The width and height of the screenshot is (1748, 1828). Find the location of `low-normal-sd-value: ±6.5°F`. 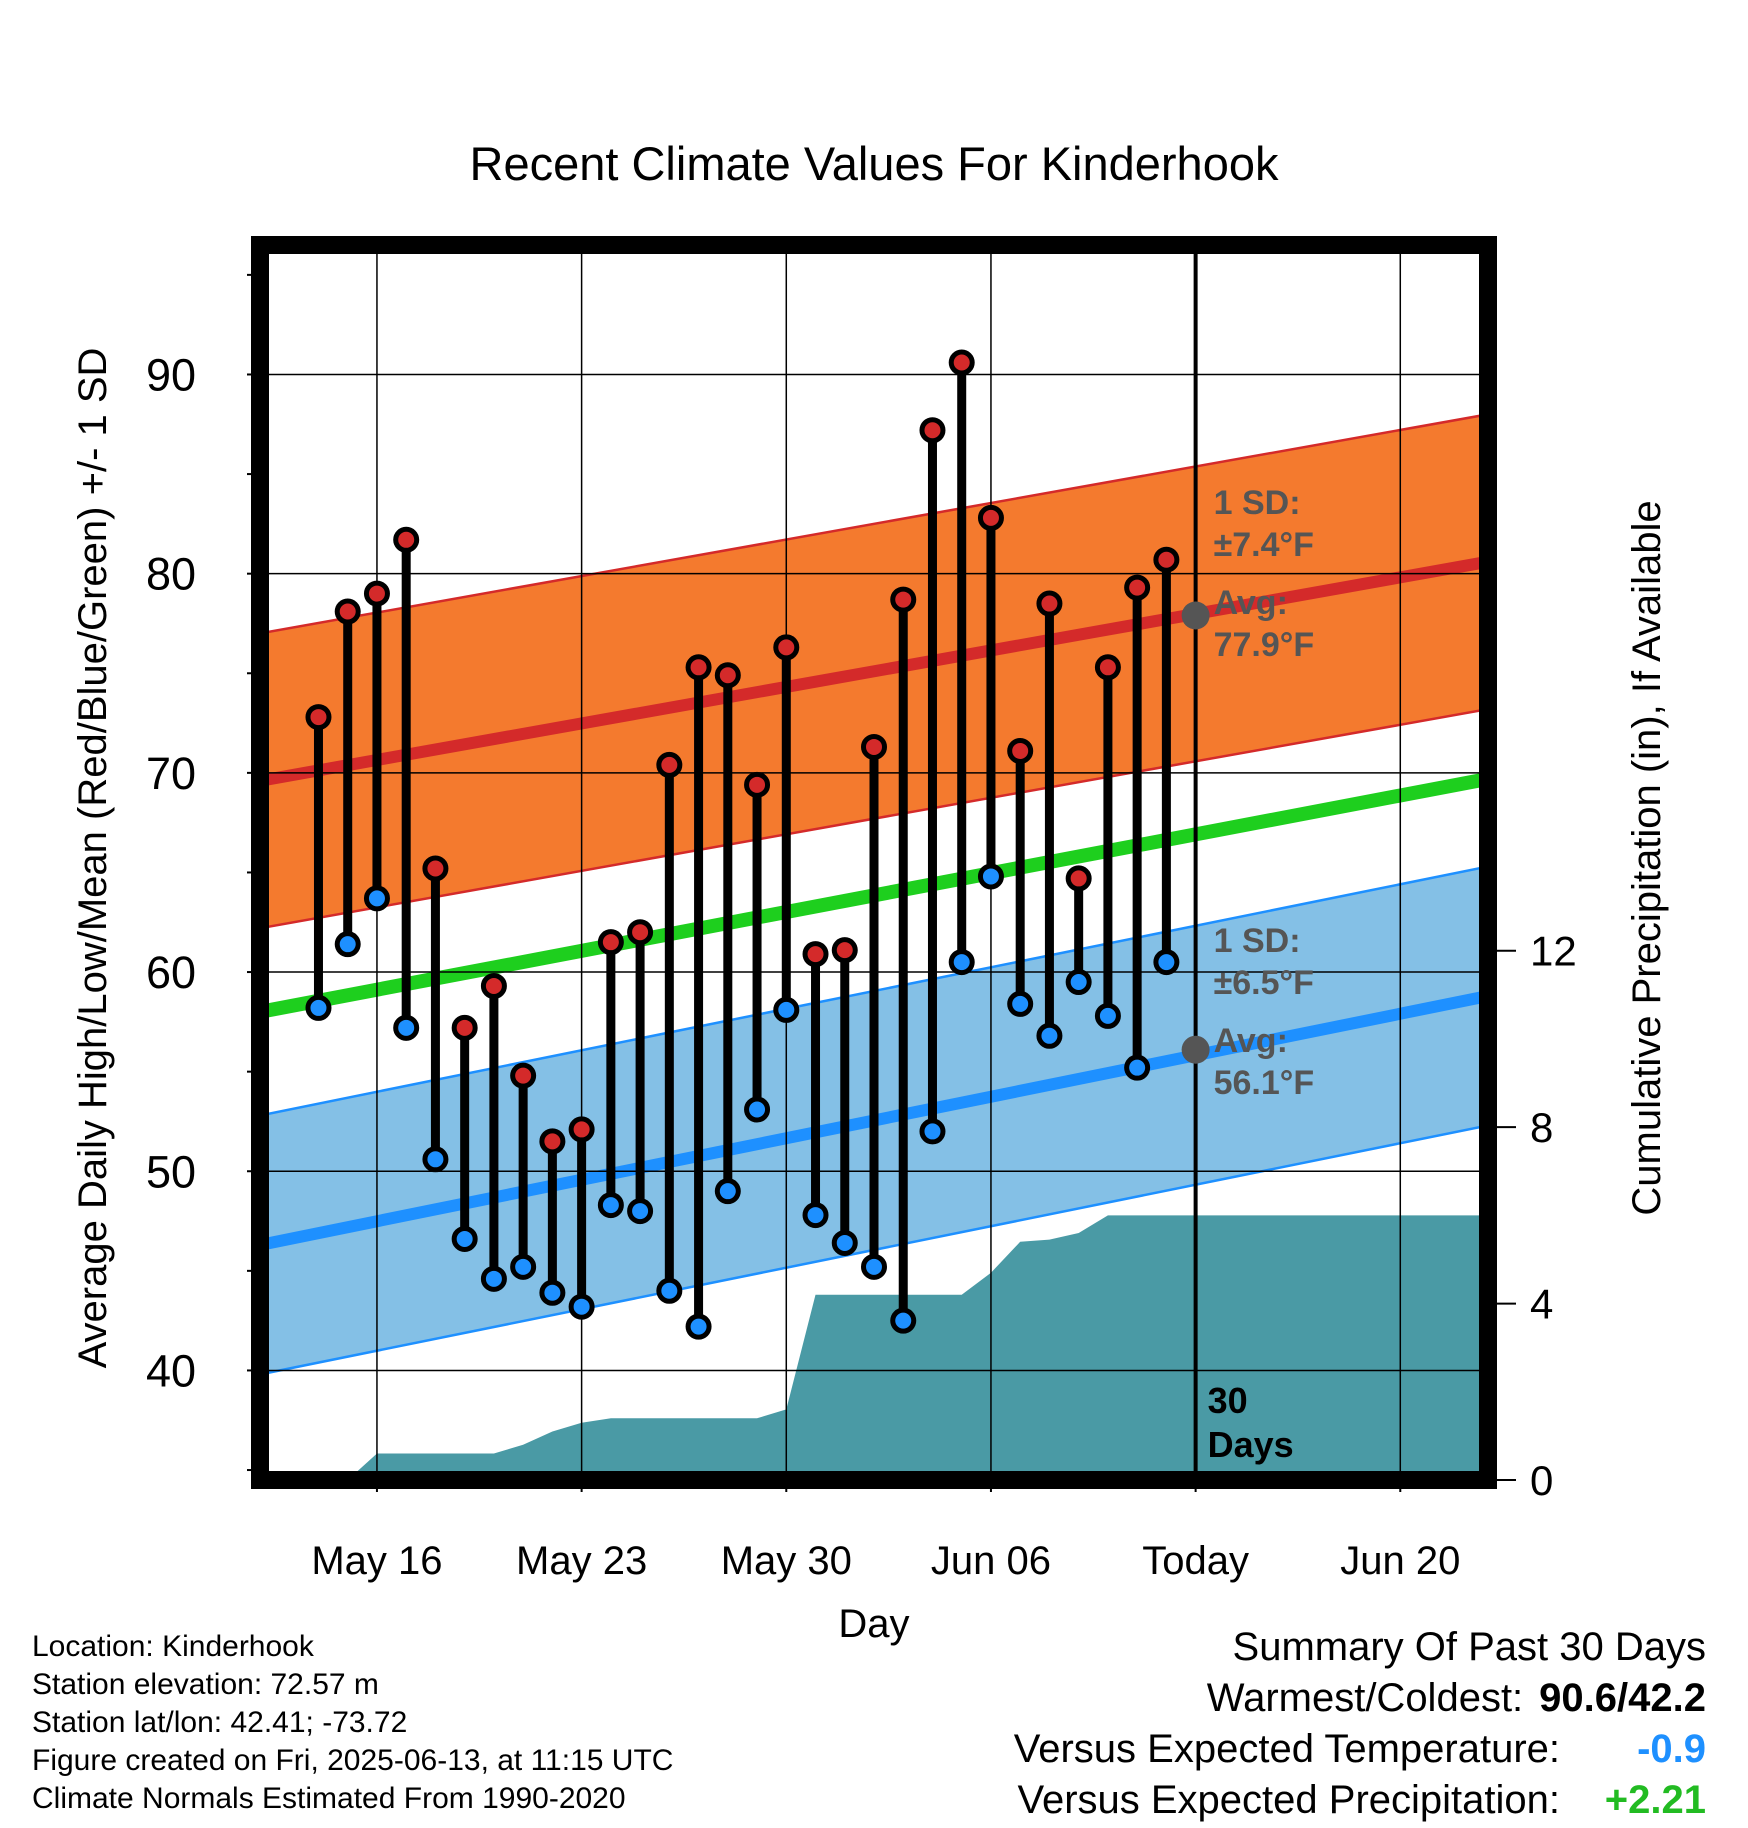

low-normal-sd-value: ±6.5°F is located at coordinates (1264, 983).